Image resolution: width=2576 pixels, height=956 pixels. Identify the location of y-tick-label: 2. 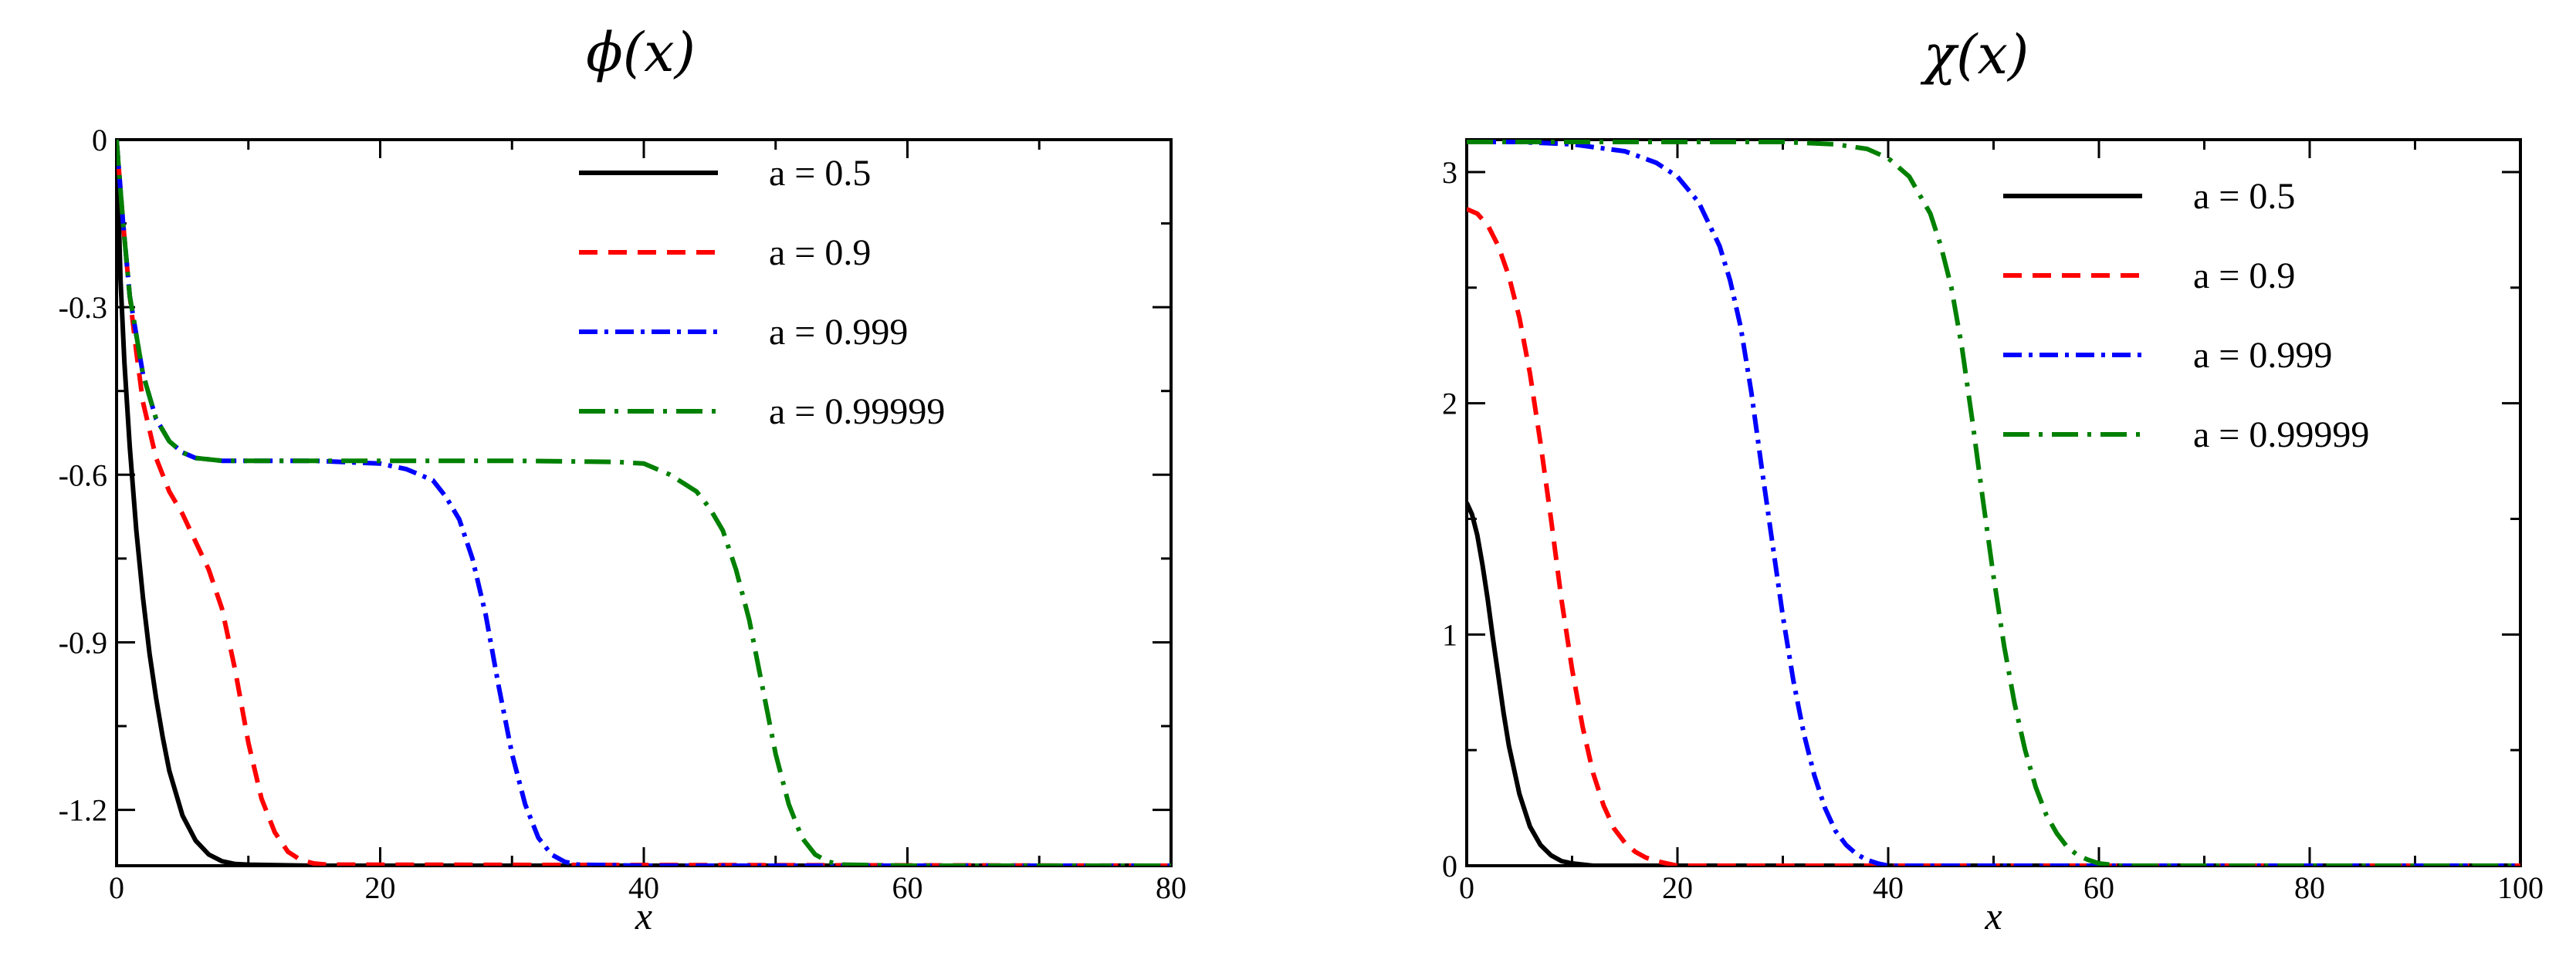
(1449, 404).